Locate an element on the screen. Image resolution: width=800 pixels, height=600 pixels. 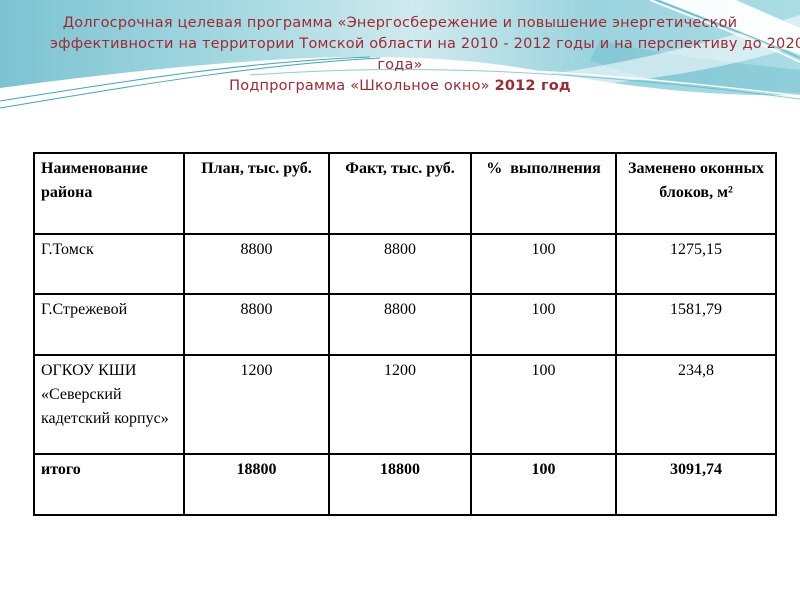
table-row-total: итого 18800 18800 100 3091,74 is located at coordinates (405, 484).